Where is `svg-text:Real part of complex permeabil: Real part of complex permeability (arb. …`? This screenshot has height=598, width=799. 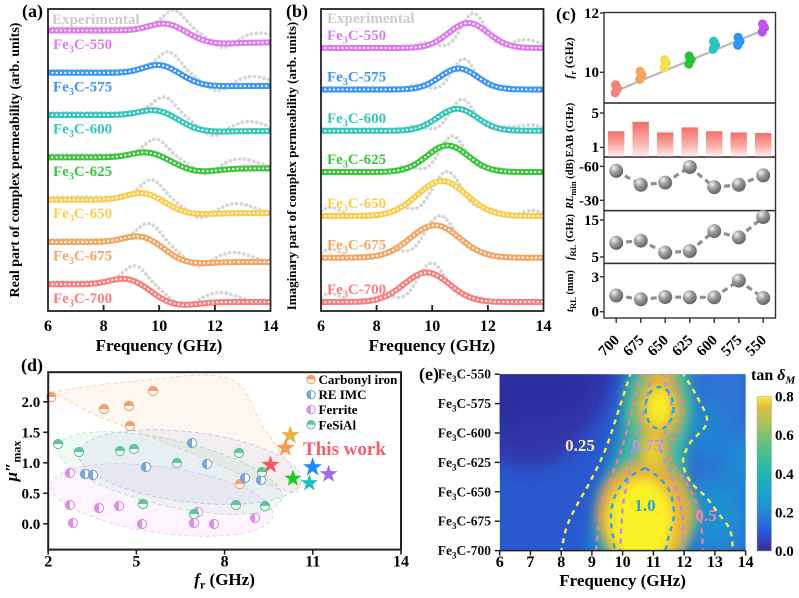
svg-text:Real part of complex permeabil: Real part of complex permeability (arb. … is located at coordinates (15, 159).